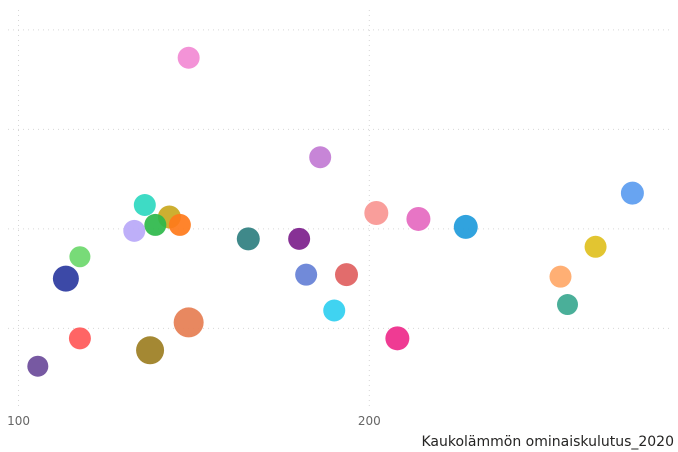 This screenshot has width=678, height=452. Describe the element at coordinates (369, 421) in the screenshot. I see `x-tick-label: 200` at that location.